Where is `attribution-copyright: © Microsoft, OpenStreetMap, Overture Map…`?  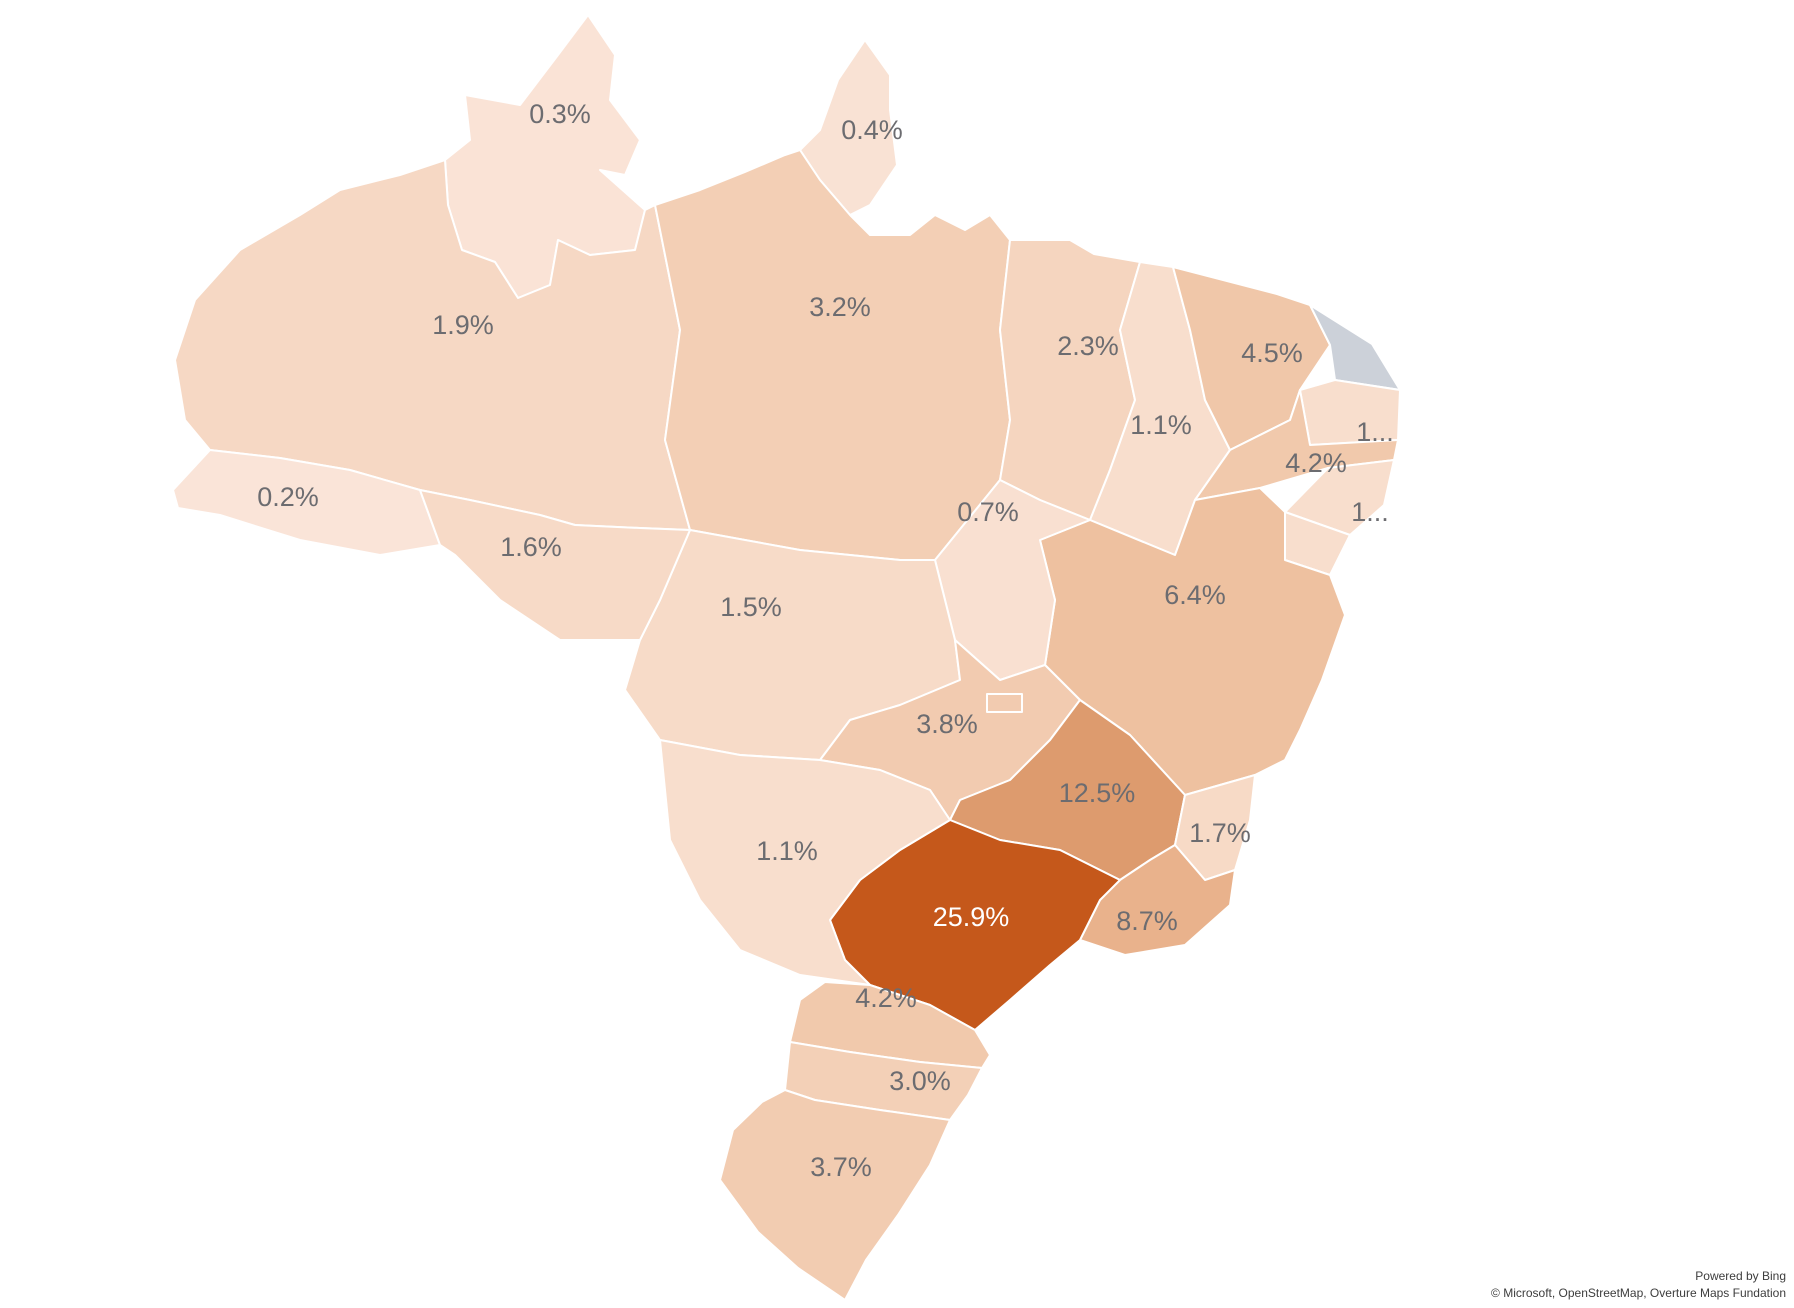 attribution-copyright: © Microsoft, OpenStreetMap, Overture Map… is located at coordinates (1638, 1293).